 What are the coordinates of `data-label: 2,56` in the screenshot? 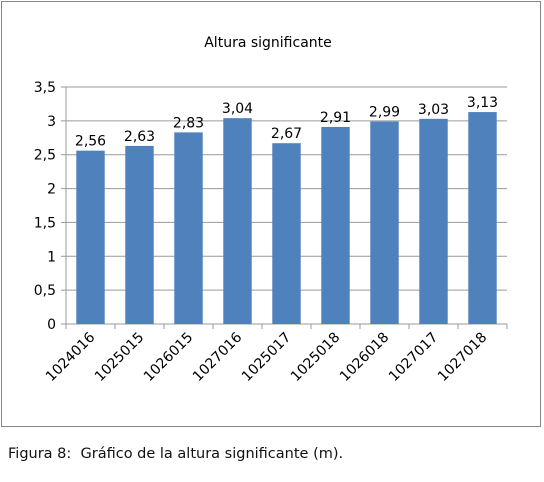 It's located at (90, 142).